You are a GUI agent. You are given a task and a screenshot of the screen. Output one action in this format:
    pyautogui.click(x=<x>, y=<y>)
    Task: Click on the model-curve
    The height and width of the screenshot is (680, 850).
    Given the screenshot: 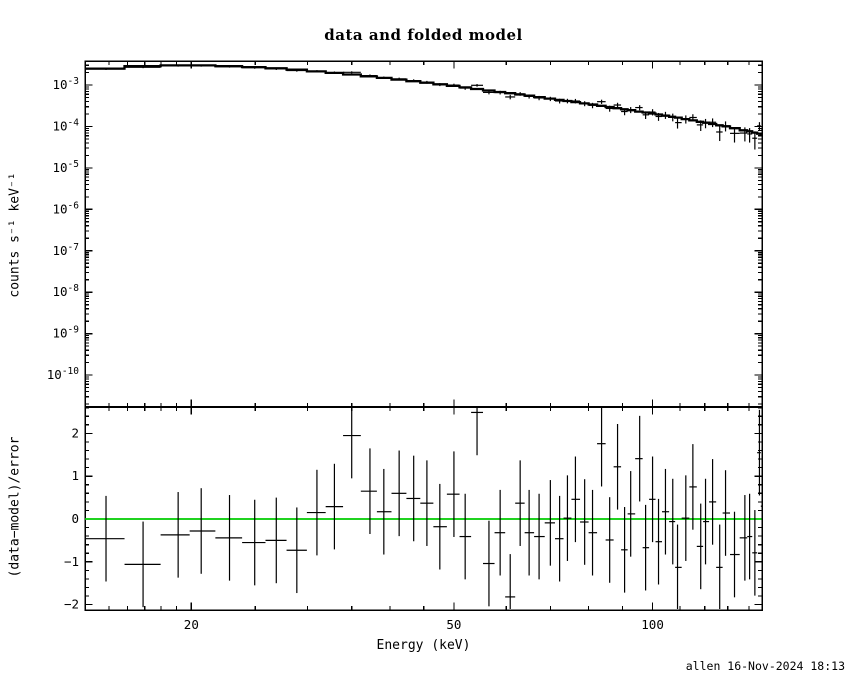 What is the action you would take?
    pyautogui.click(x=423, y=100)
    